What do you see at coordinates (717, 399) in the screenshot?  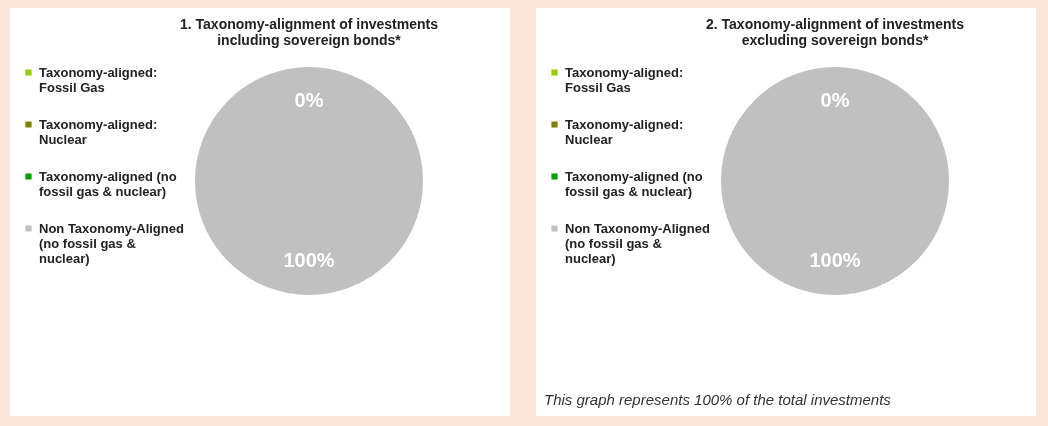 I see `text: This graph represents 100% of the total investments` at bounding box center [717, 399].